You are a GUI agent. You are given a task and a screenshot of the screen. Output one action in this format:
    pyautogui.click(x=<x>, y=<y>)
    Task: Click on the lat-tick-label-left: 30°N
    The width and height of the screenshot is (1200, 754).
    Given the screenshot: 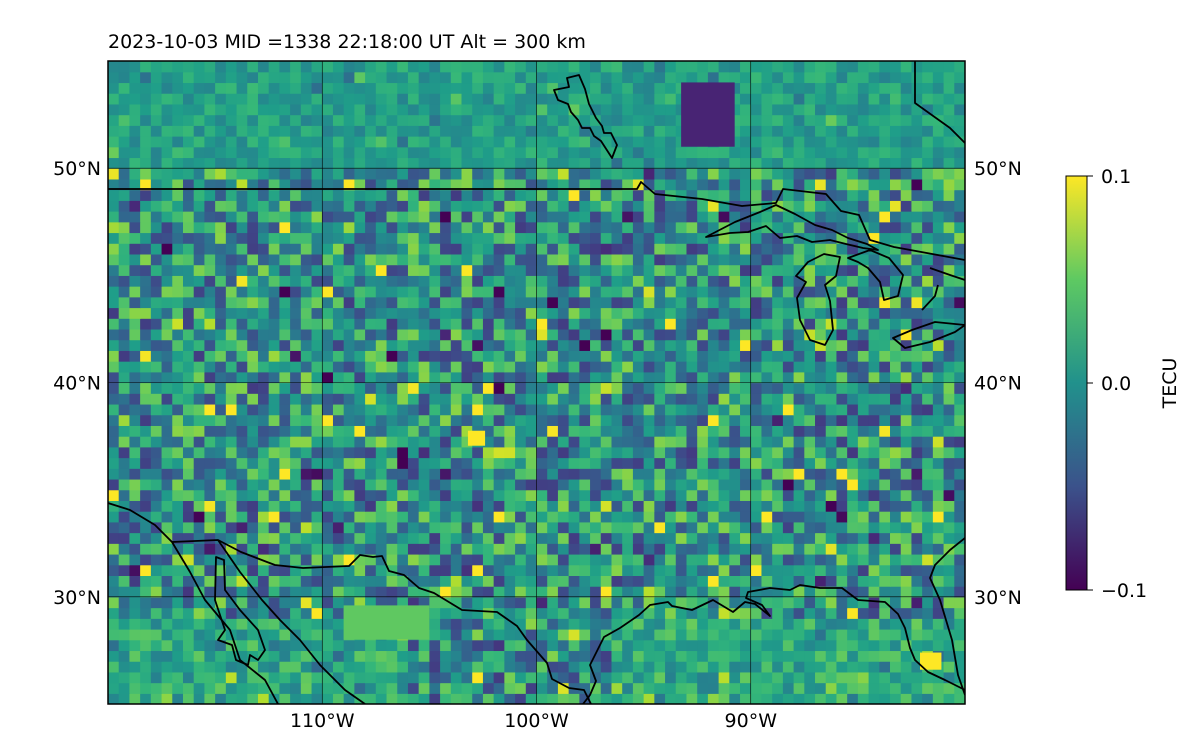 What is the action you would take?
    pyautogui.click(x=77, y=598)
    